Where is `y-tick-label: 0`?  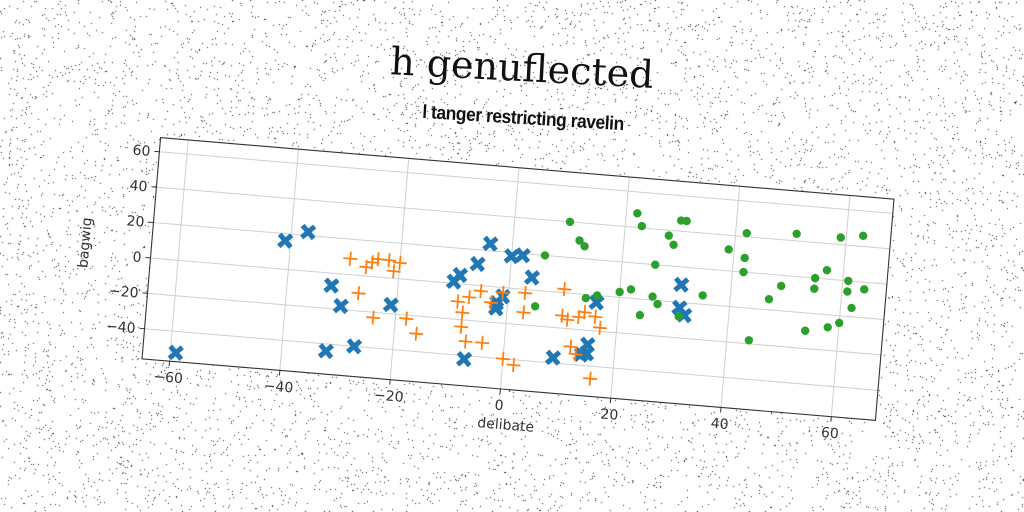 y-tick-label: 0 is located at coordinates (137, 257).